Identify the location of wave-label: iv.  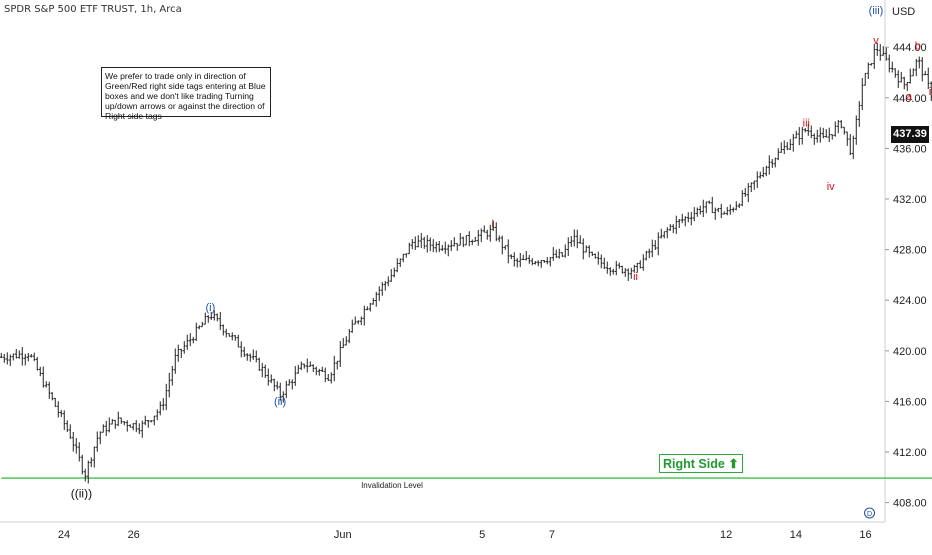
(831, 187).